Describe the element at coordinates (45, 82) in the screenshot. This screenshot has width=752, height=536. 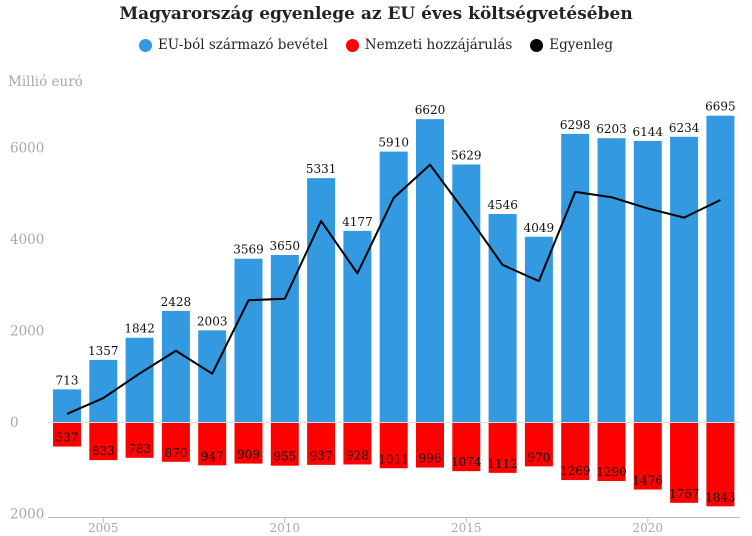
I see `y-axis-unit-label: Millió euró` at that location.